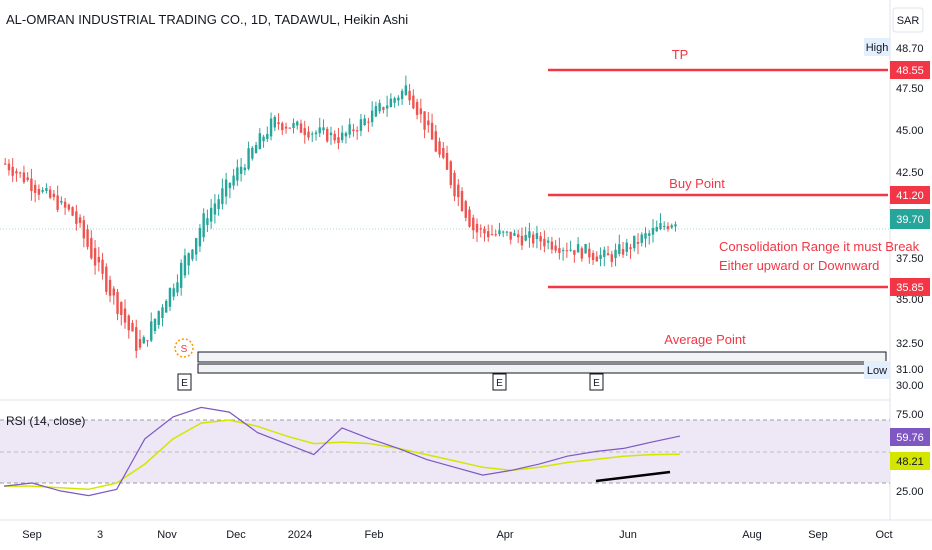  Describe the element at coordinates (236, 535) in the screenshot. I see `time-tick-label: Dec` at that location.